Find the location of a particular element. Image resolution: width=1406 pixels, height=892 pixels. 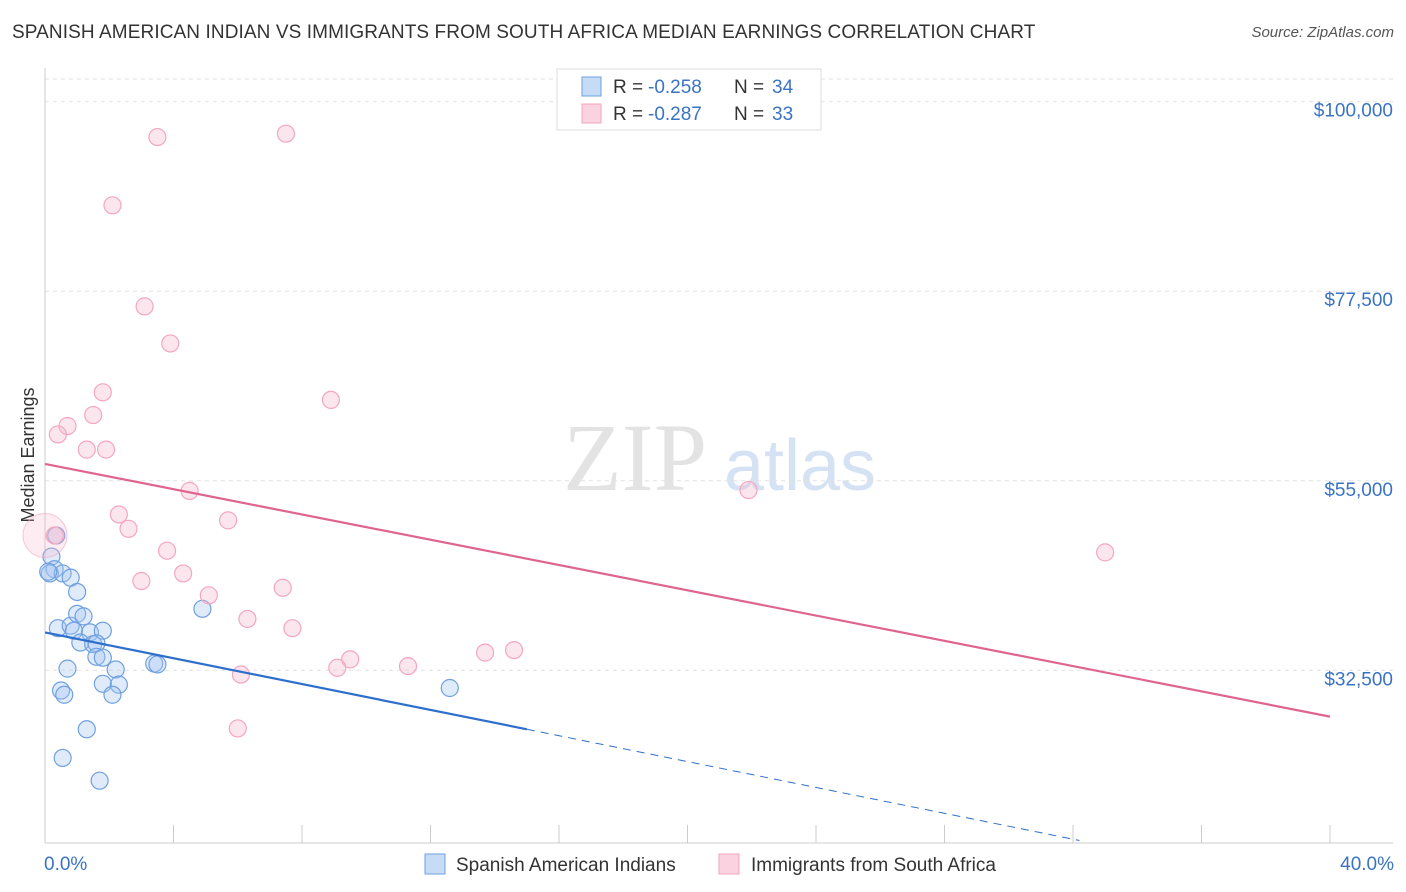

legend-r-value-blue: -0.258 is located at coordinates (675, 87).